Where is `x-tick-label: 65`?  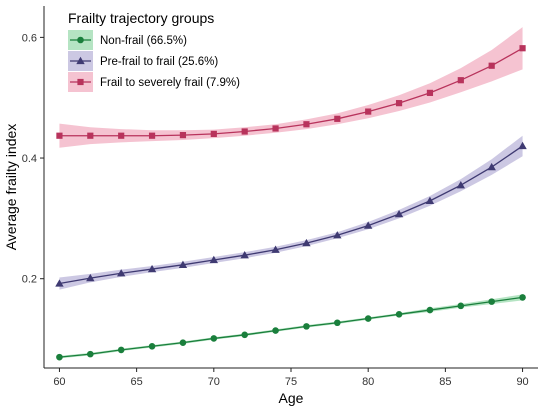 x-tick-label: 65 is located at coordinates (137, 382).